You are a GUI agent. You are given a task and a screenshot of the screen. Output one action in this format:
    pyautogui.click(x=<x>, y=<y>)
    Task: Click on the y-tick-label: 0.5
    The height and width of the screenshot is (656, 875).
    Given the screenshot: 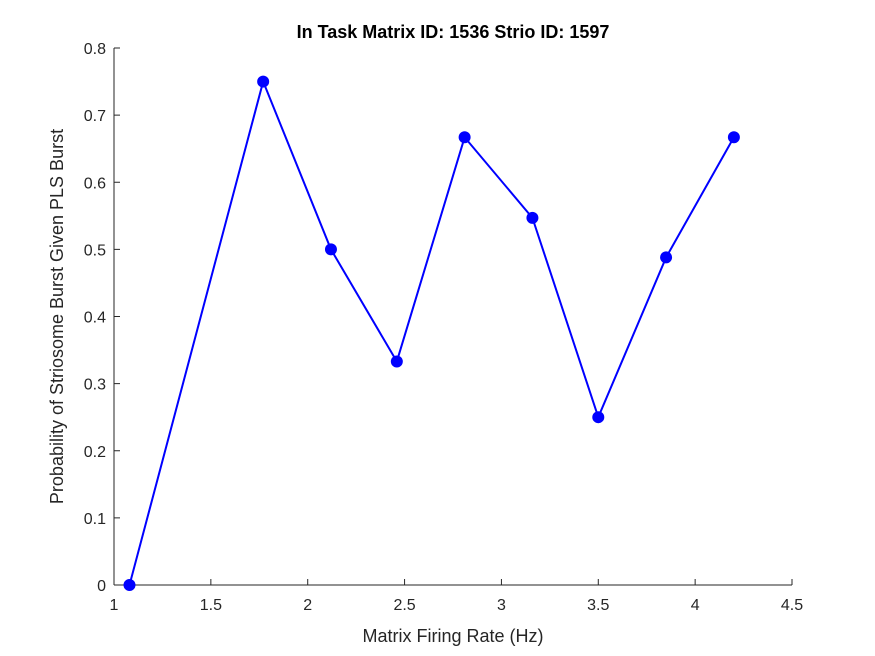 What is the action you would take?
    pyautogui.click(x=95, y=250)
    